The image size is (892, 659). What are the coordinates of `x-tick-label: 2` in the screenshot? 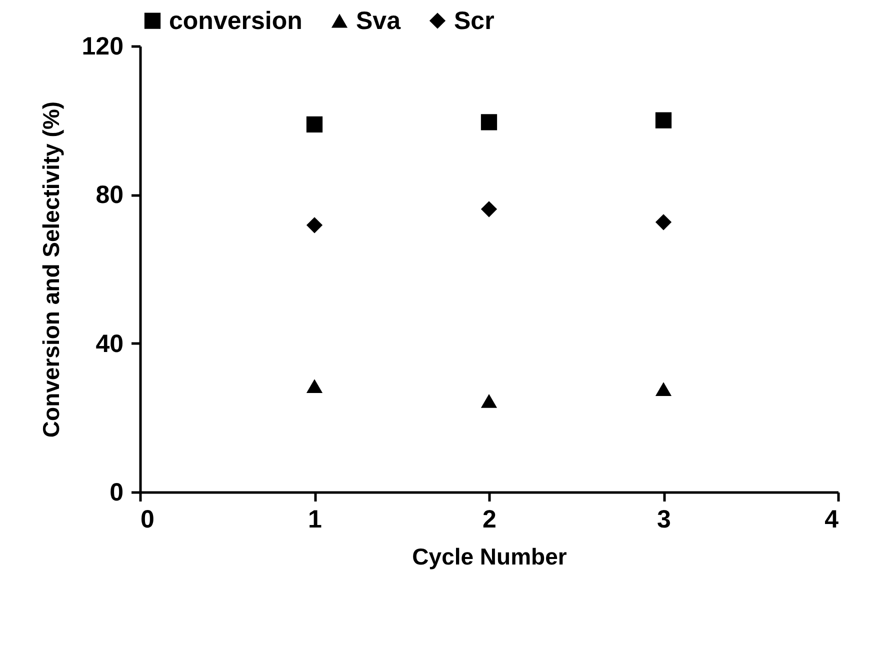 It's located at (489, 520).